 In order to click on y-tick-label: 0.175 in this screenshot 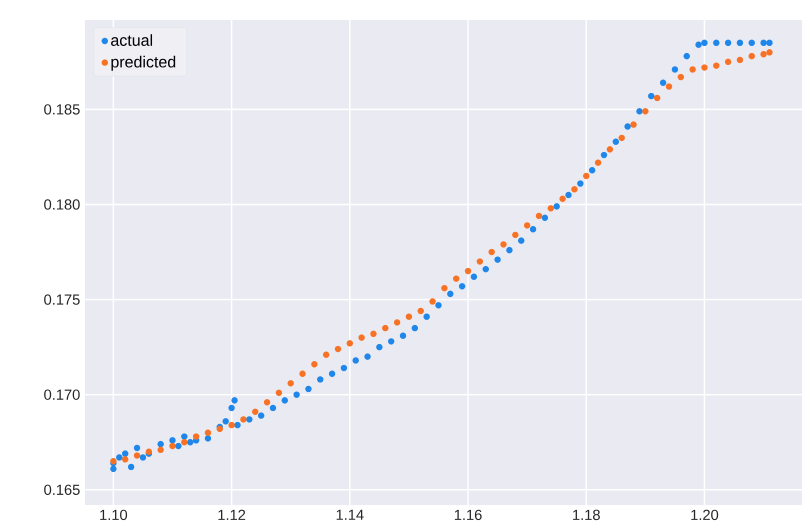, I will do `click(62, 299)`.